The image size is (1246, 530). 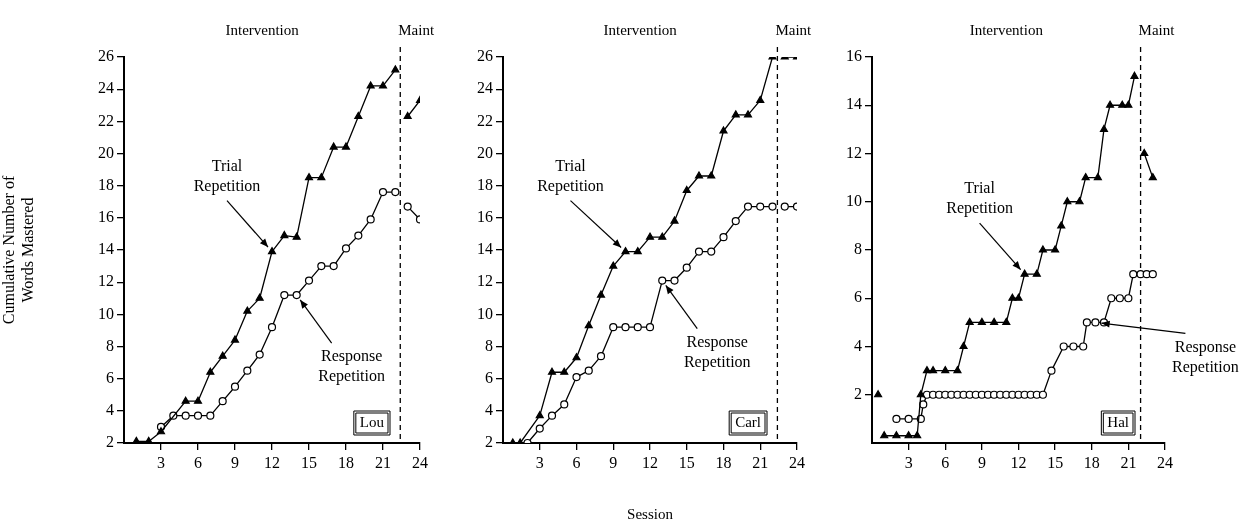 What do you see at coordinates (650, 513) in the screenshot?
I see `x-axis-title: Session` at bounding box center [650, 513].